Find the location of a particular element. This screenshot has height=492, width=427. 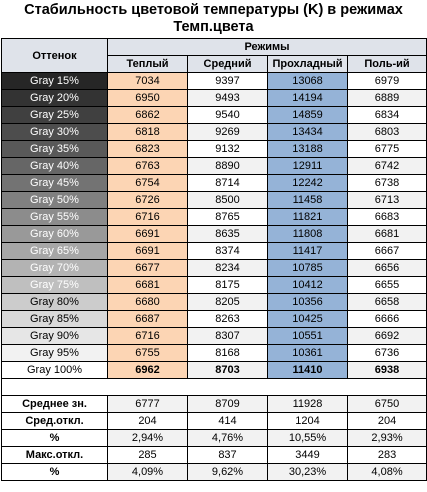

gray-level-label: Gray 75% is located at coordinates (54, 285).